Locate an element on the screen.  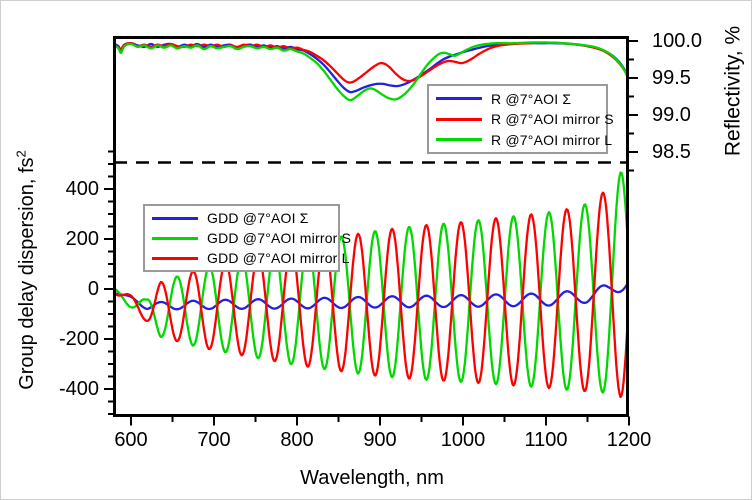
reflectivity-tick-label: 99.5 is located at coordinates (671, 78).